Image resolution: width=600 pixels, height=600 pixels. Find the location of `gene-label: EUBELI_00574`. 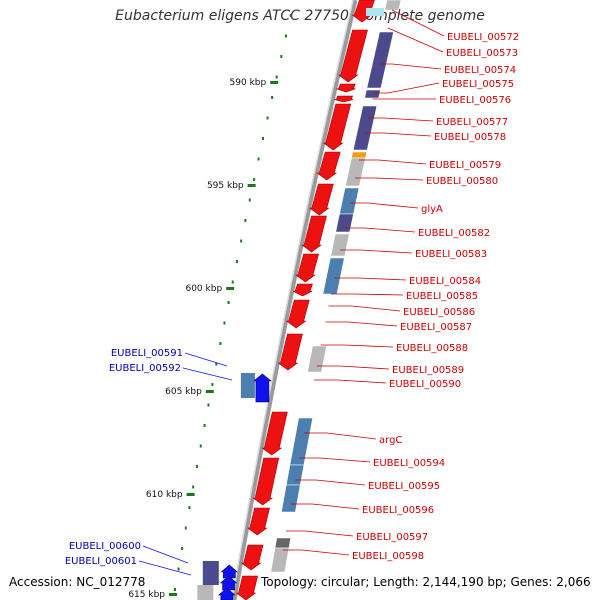

gene-label: EUBELI_00574 is located at coordinates (480, 70).